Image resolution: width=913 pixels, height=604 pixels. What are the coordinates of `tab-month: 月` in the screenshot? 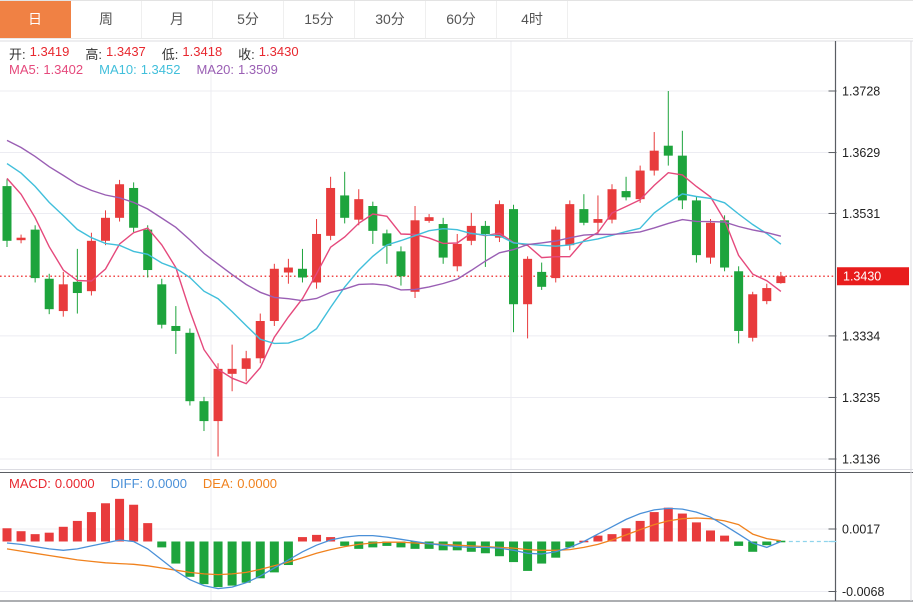 It's located at (177, 19).